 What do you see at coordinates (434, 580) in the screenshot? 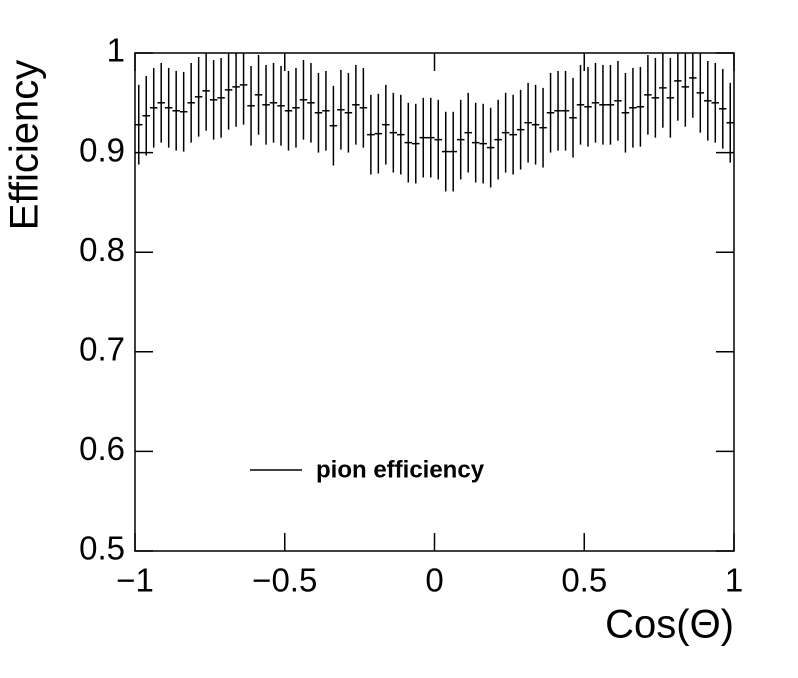
I see `x-tick-label: 0` at bounding box center [434, 580].